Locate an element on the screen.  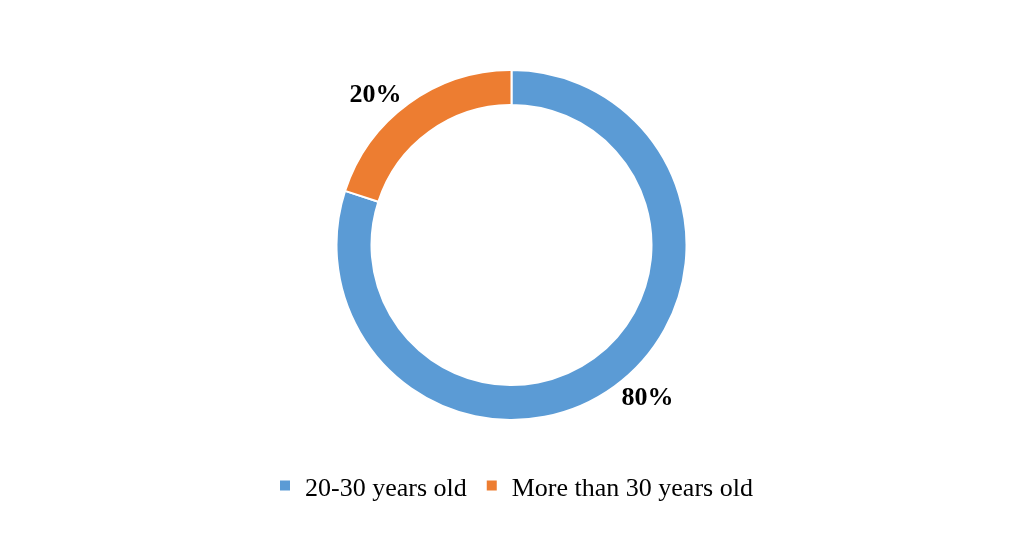
data-label: 80% is located at coordinates (647, 396).